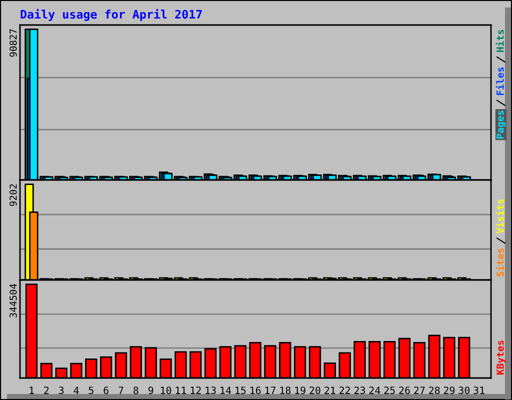 The height and width of the screenshot is (400, 512). What do you see at coordinates (32, 390) in the screenshot?
I see `x-tick-label: 1` at bounding box center [32, 390].